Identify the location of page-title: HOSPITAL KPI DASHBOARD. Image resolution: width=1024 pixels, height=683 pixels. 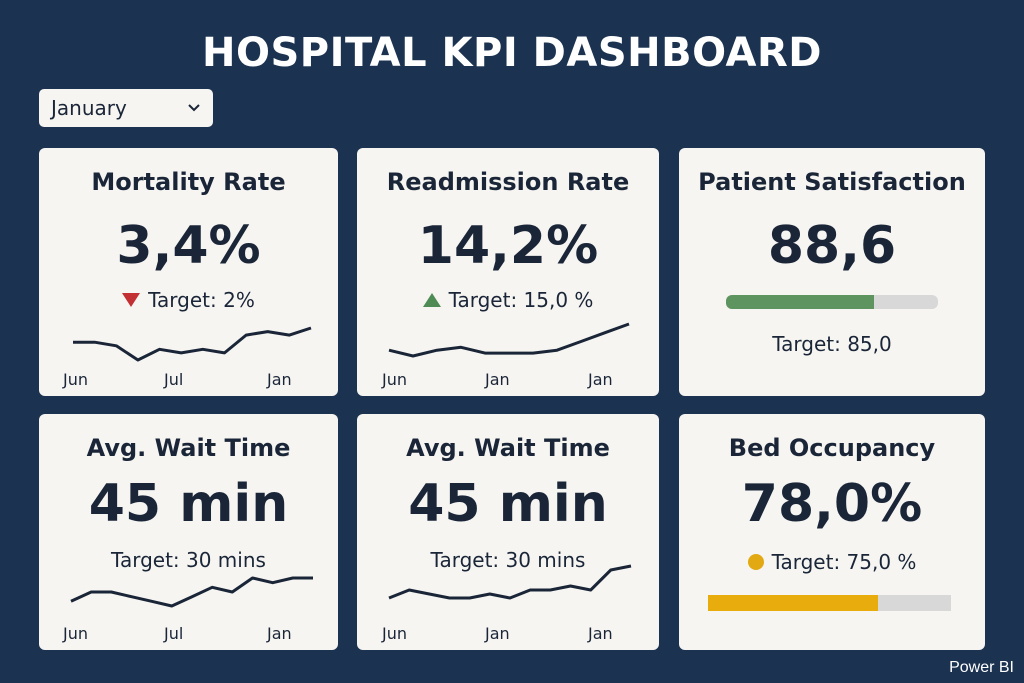
(512, 53).